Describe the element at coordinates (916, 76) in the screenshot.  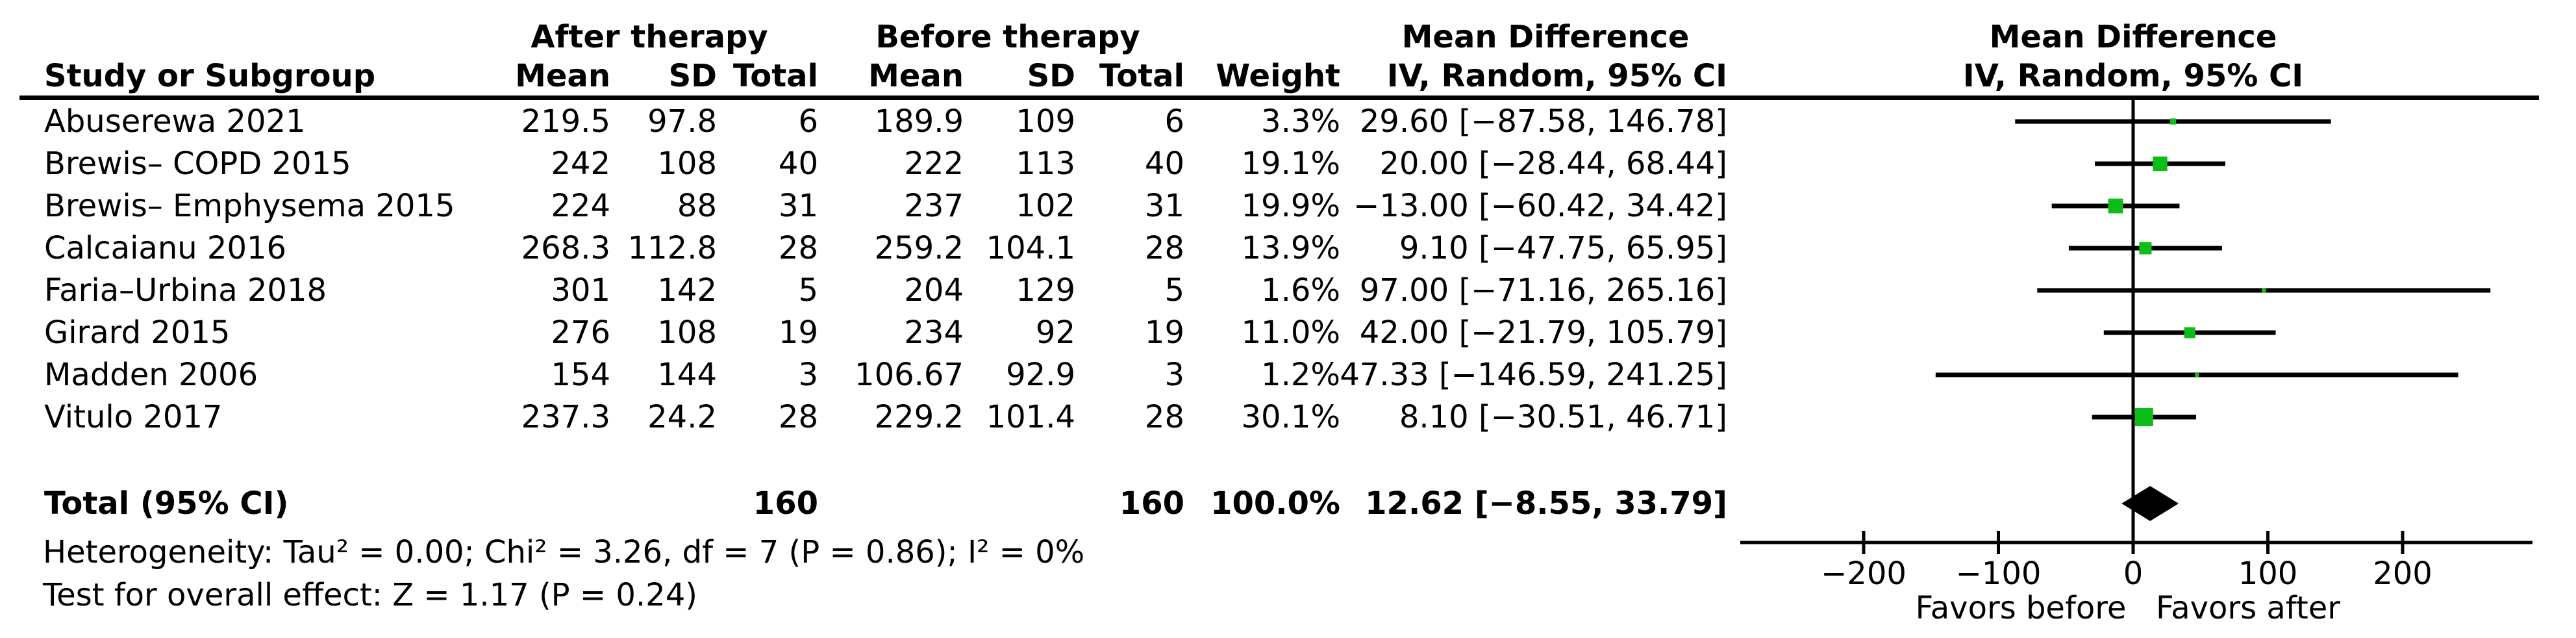
I see `mean-before-col-header: Mean` at that location.